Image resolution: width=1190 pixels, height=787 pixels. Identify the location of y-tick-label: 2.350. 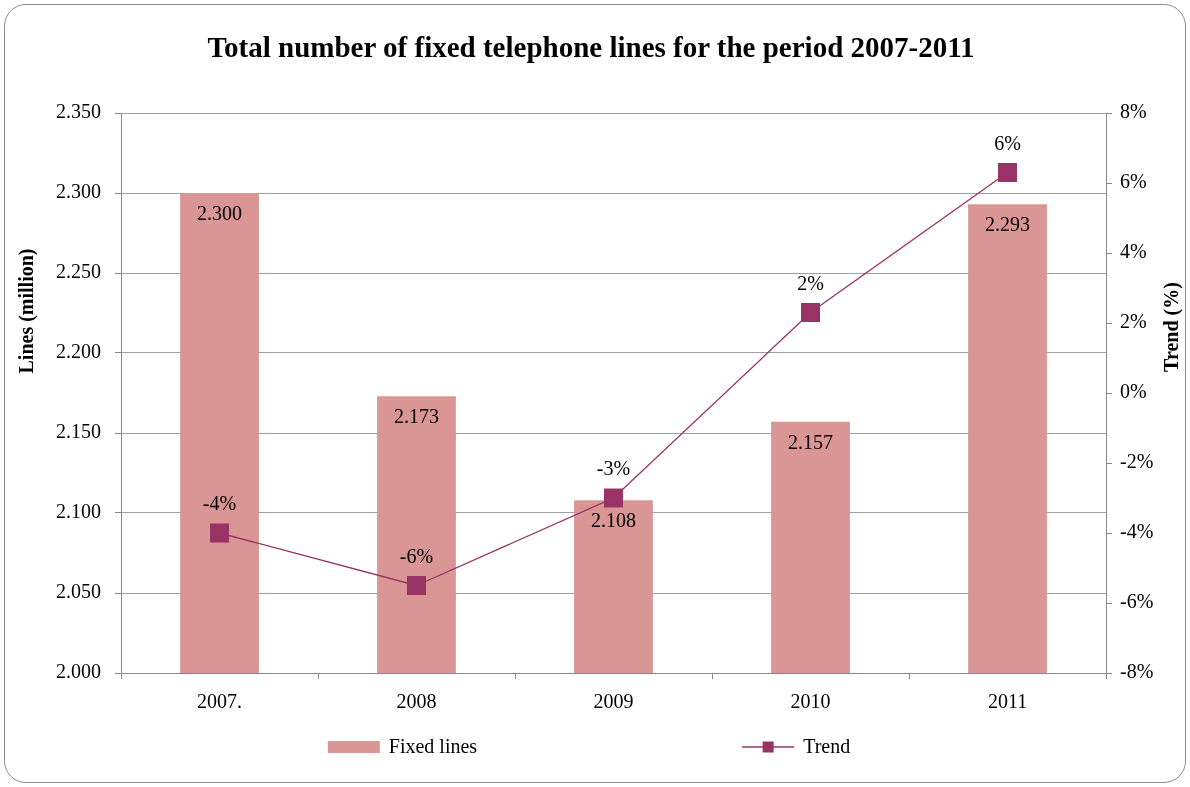
(78, 111).